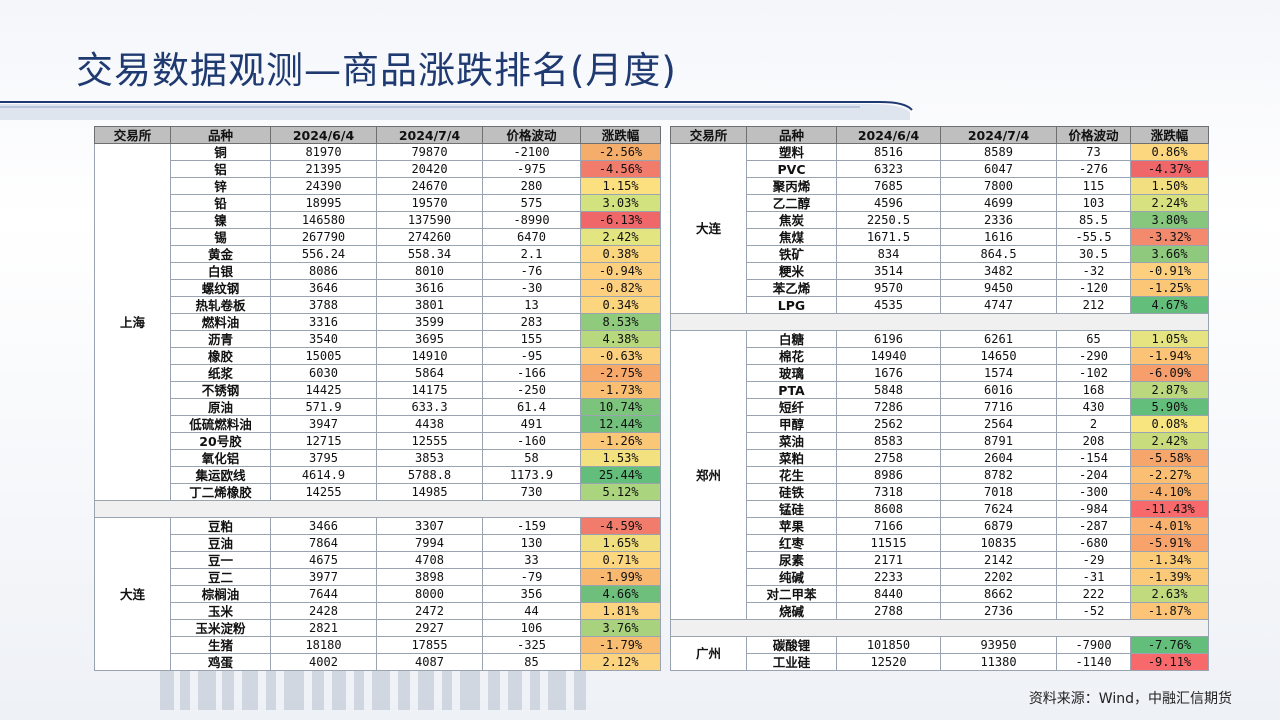 The height and width of the screenshot is (720, 1280). I want to click on price-change: 575, so click(531, 203).